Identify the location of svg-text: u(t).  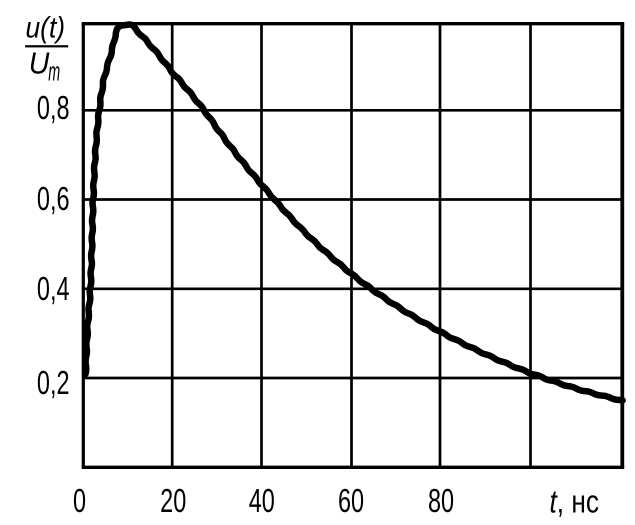
(46, 27).